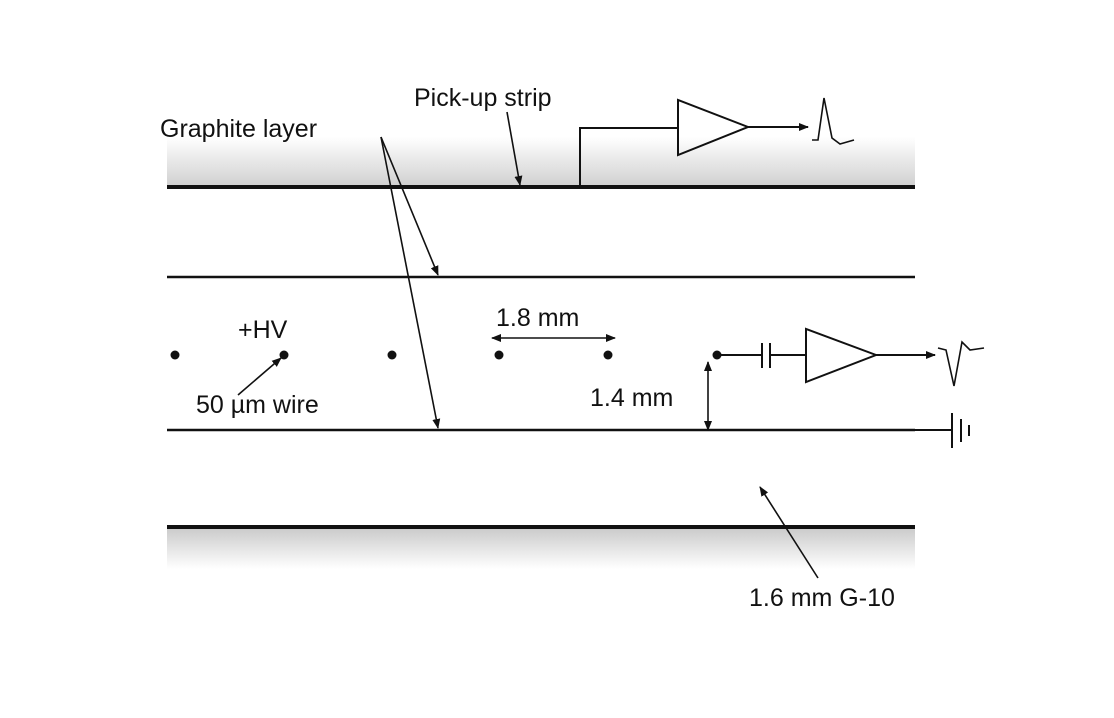 The width and height of the screenshot is (1114, 718). What do you see at coordinates (942, 430) in the screenshot?
I see `ground-icon` at bounding box center [942, 430].